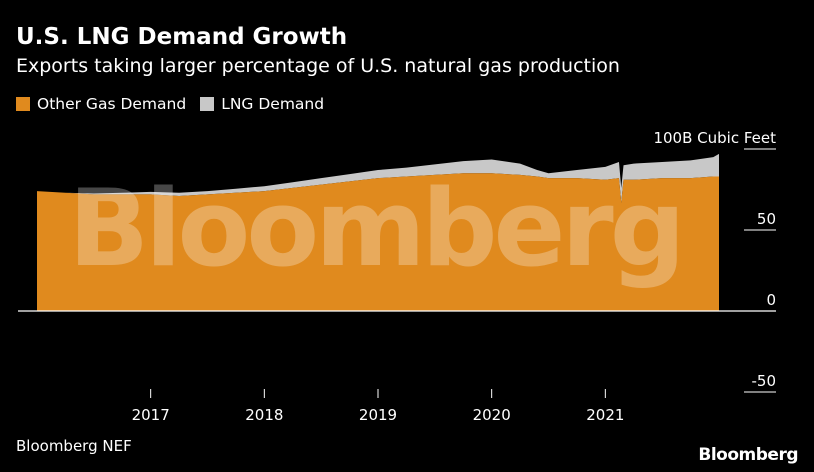  Describe the element at coordinates (182, 37) in the screenshot. I see `chart-title: U.S. LNG Demand Growth` at that location.